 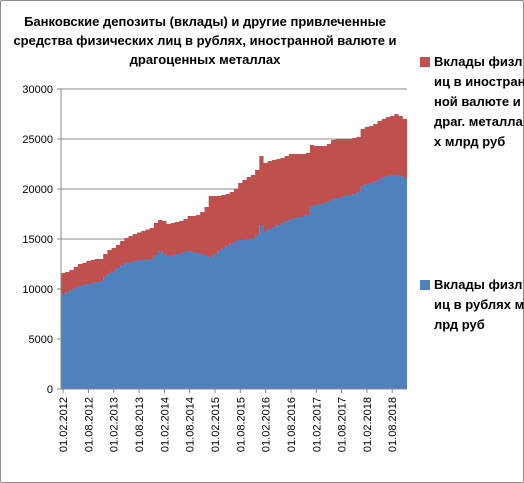 What do you see at coordinates (37, 140) in the screenshot?
I see `y-tick-label-5: 25000` at bounding box center [37, 140].